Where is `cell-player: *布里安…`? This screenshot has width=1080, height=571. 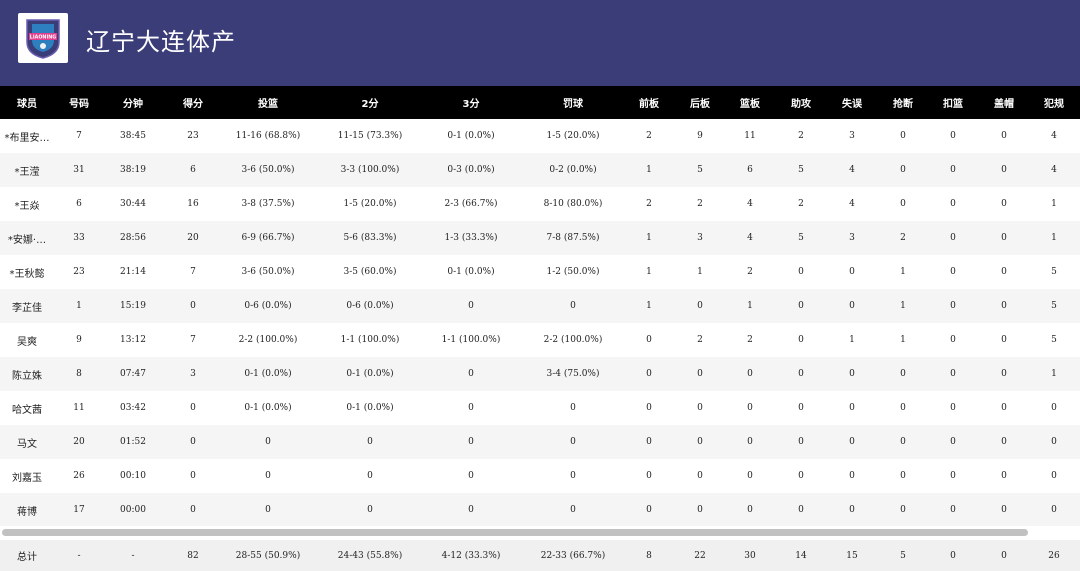
cell-player: *布里安… is located at coordinates (27, 138).